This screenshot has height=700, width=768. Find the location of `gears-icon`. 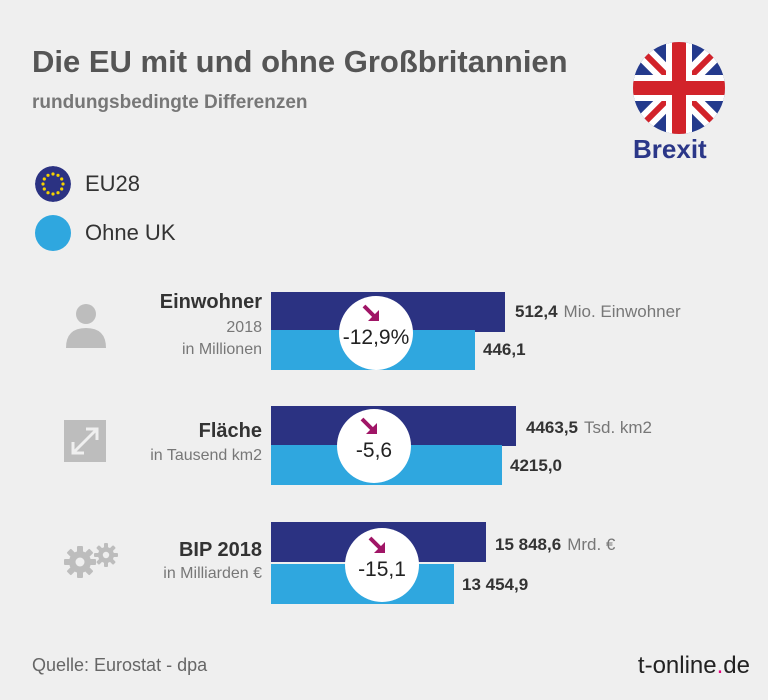

gears-icon is located at coordinates (91, 560).